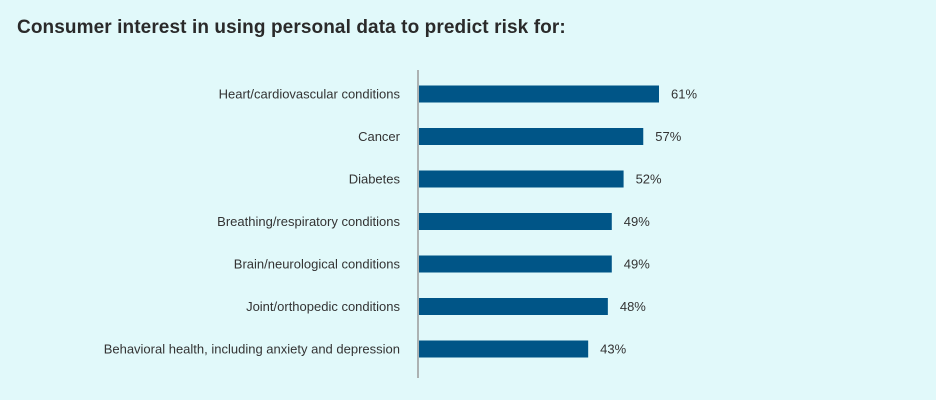  I want to click on category-label: Diabetes, so click(375, 179).